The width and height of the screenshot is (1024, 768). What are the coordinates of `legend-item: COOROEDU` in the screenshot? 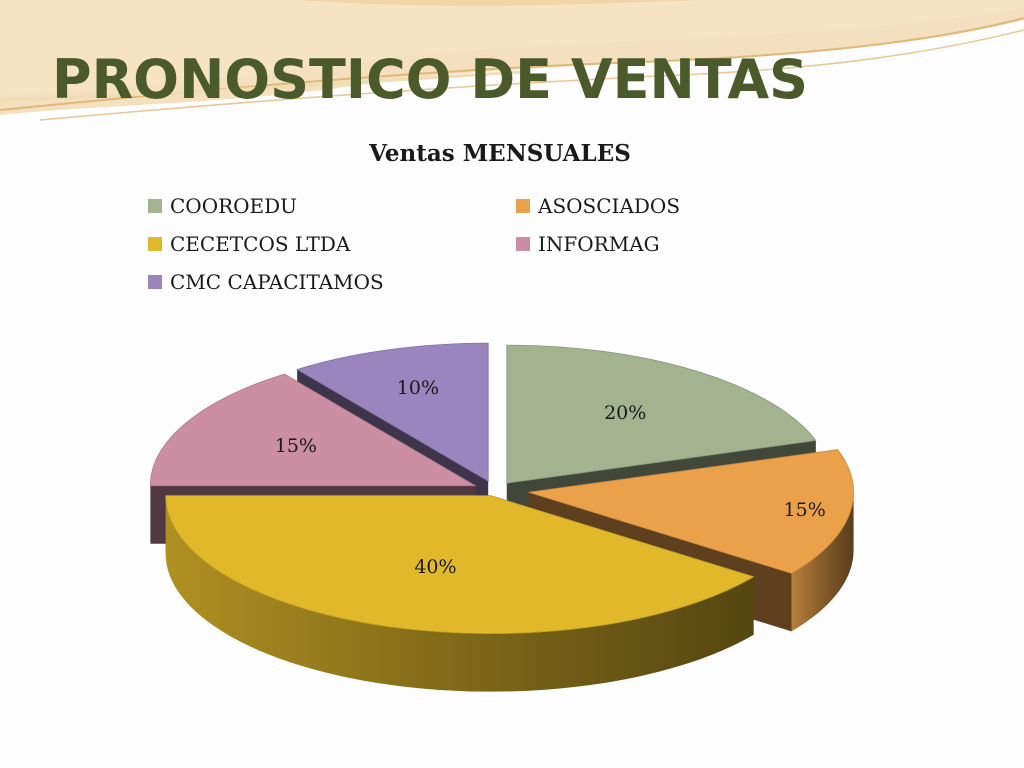 It's located at (332, 205).